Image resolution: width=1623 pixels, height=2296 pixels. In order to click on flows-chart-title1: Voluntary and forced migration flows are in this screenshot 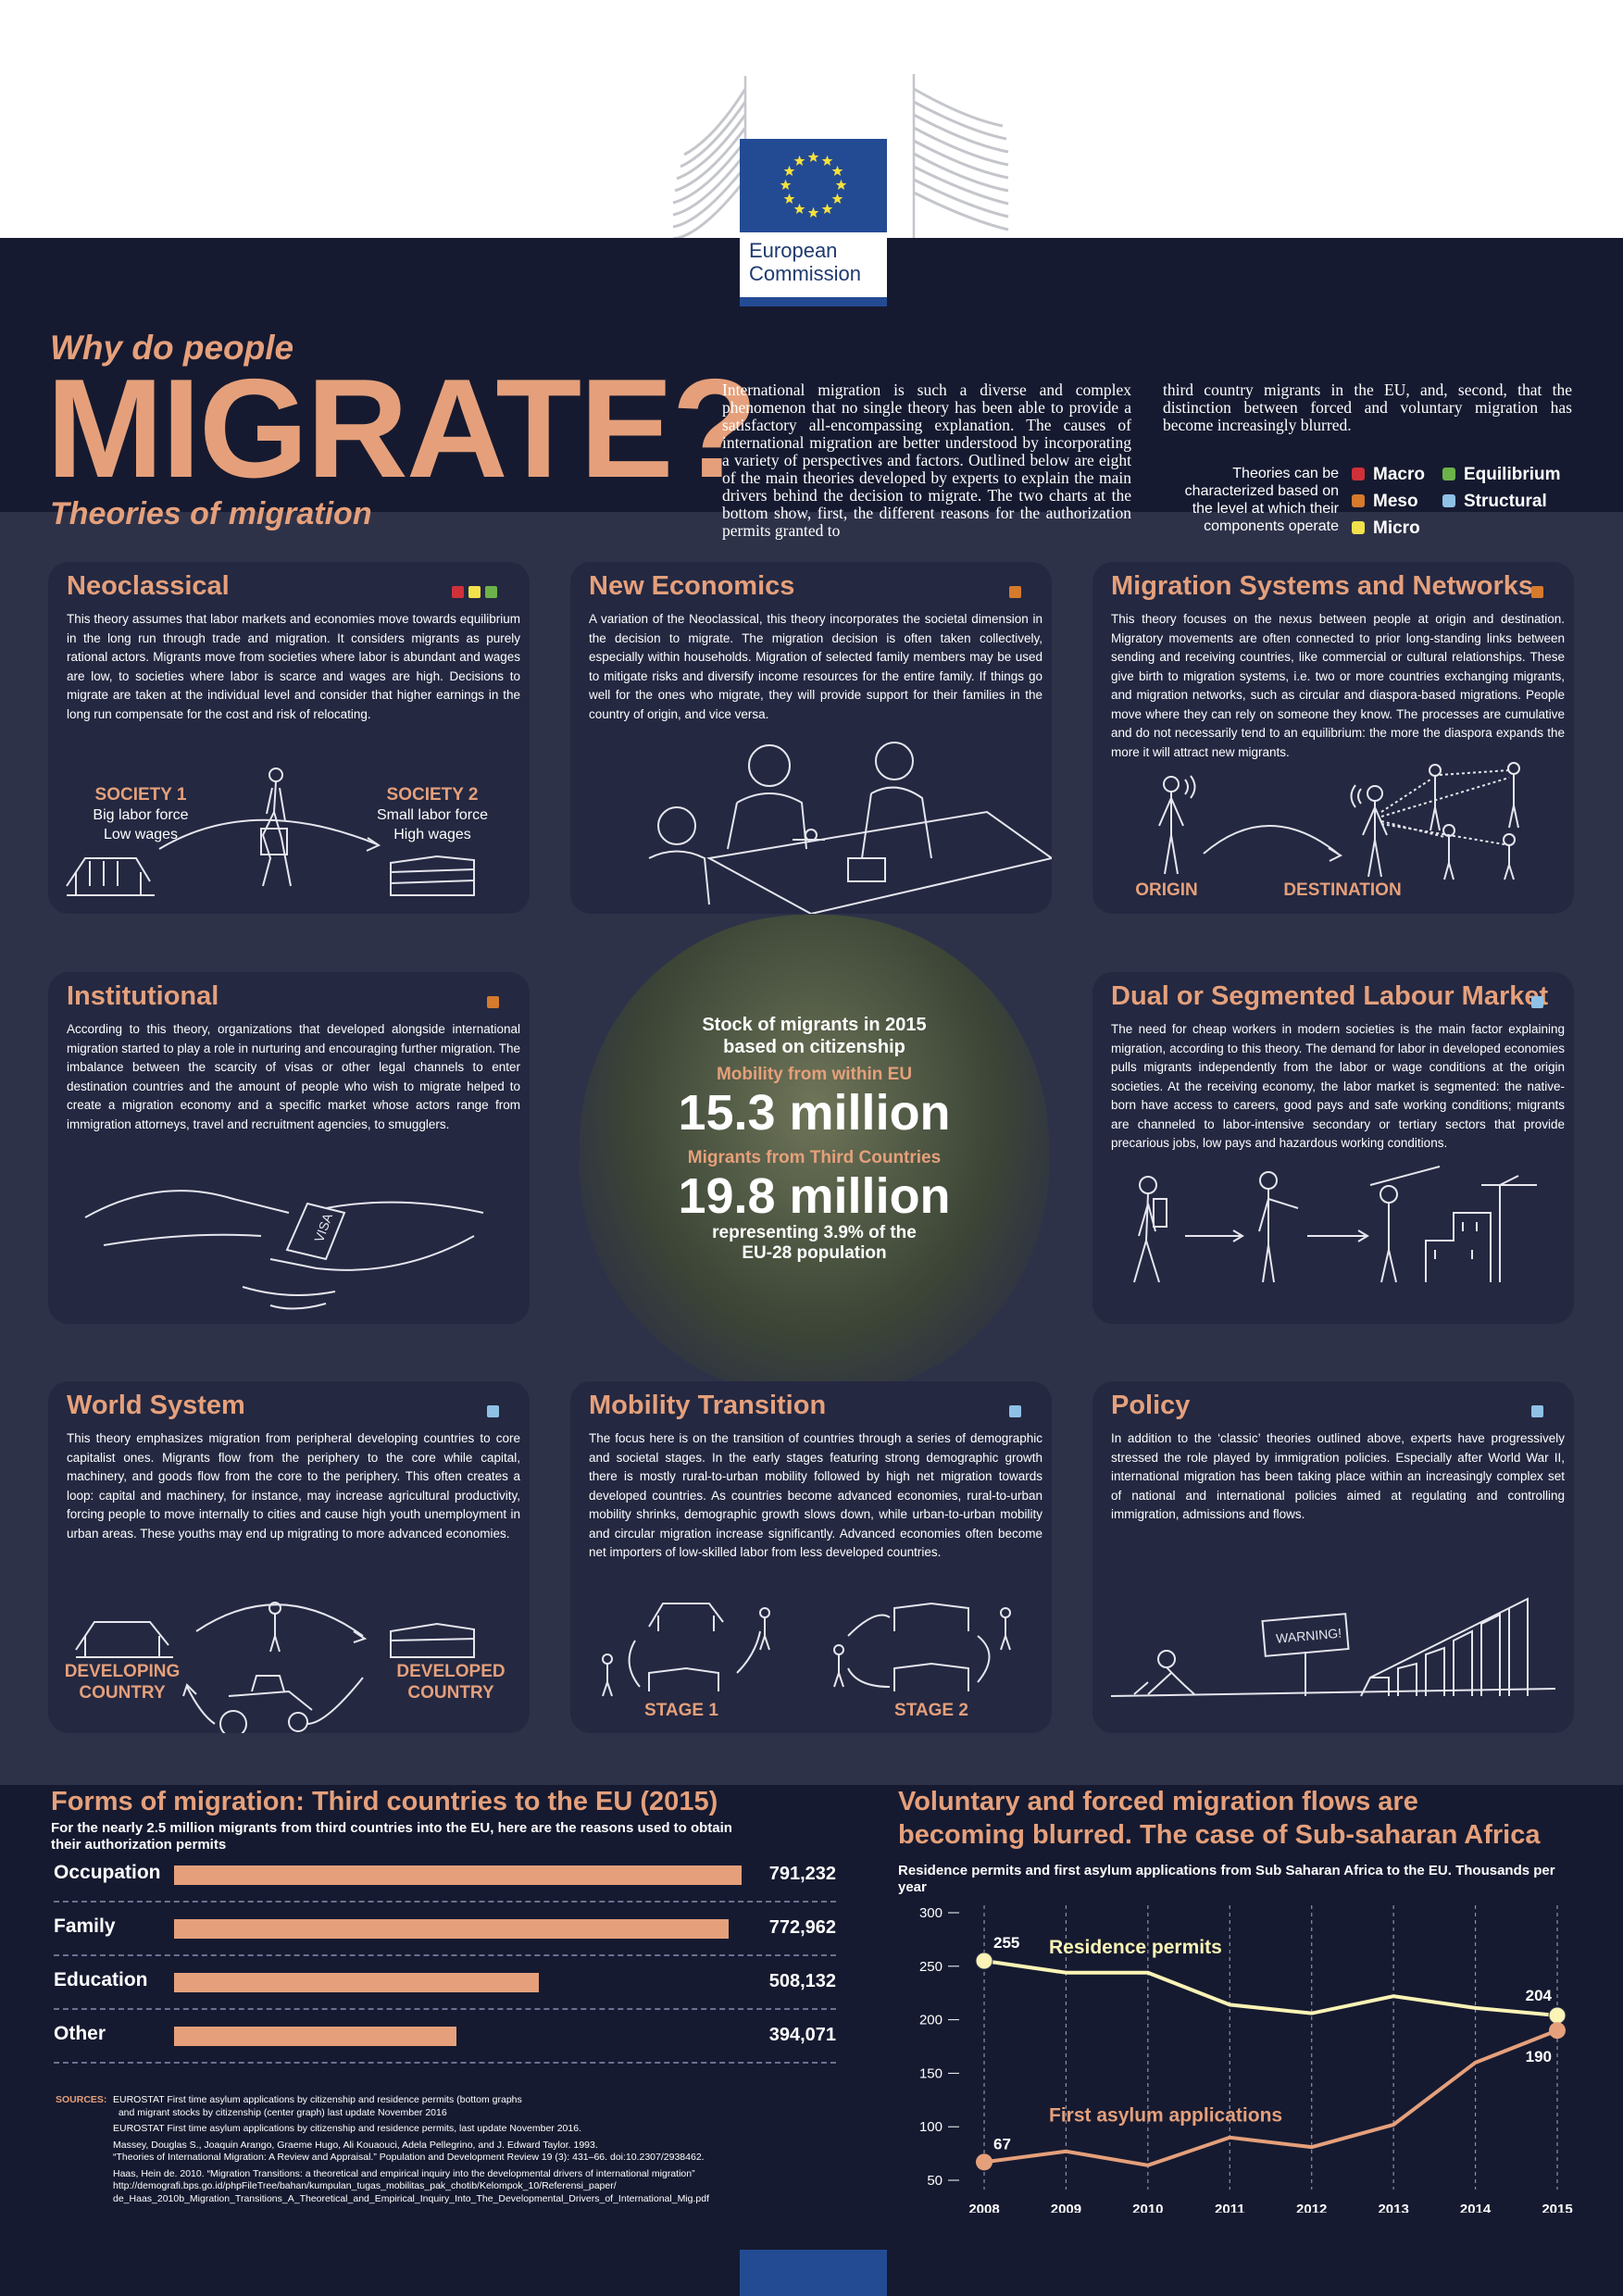, I will do `click(1158, 1801)`.